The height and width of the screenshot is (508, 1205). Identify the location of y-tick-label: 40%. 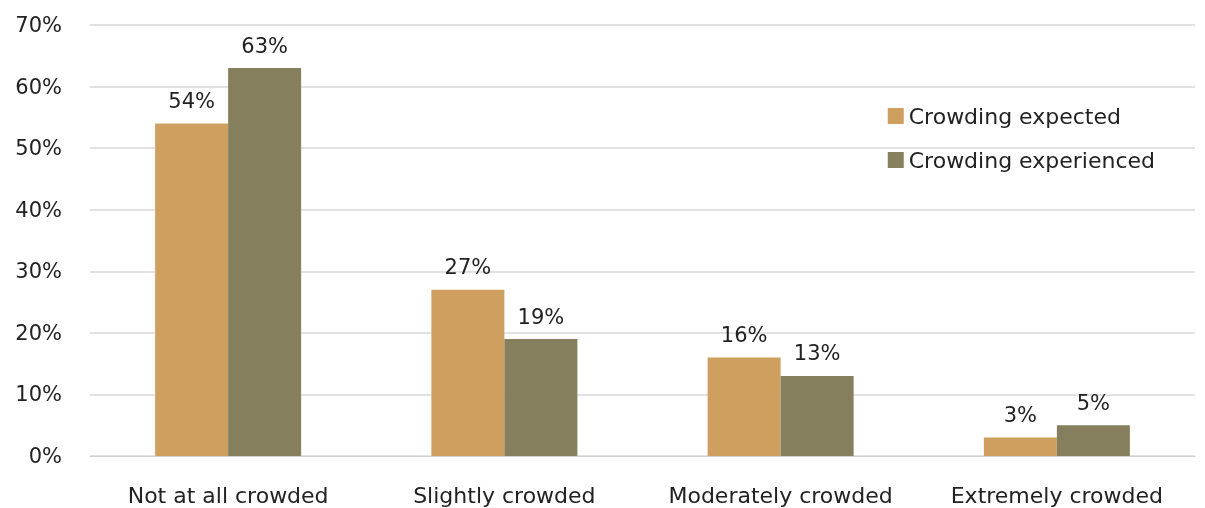
(38, 209).